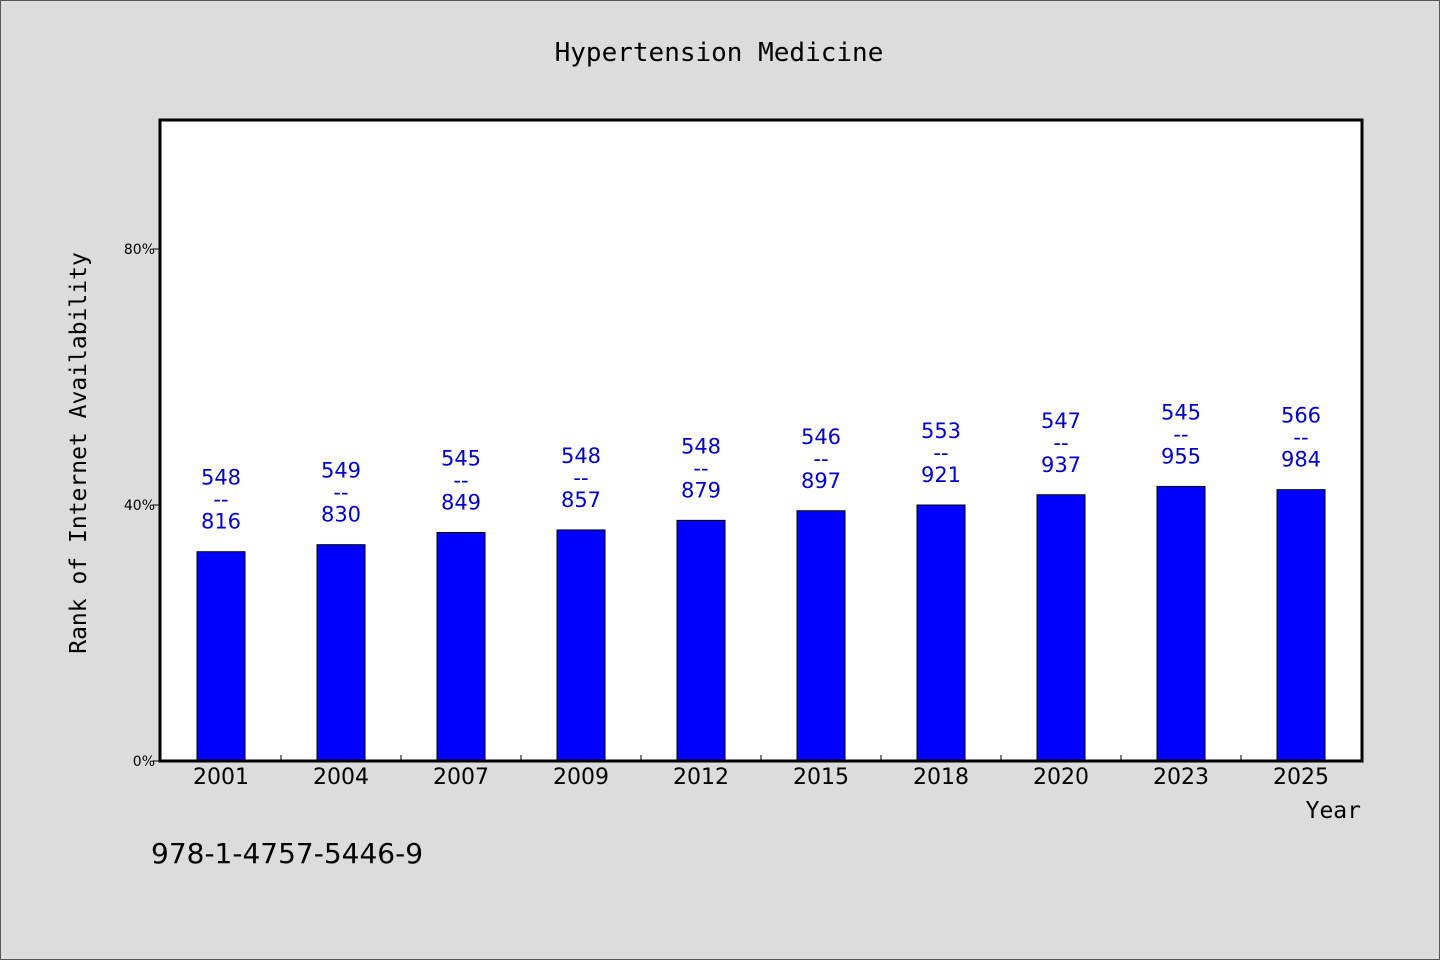  Describe the element at coordinates (1181, 456) in the screenshot. I see `bar-label-bottom: 955` at that location.